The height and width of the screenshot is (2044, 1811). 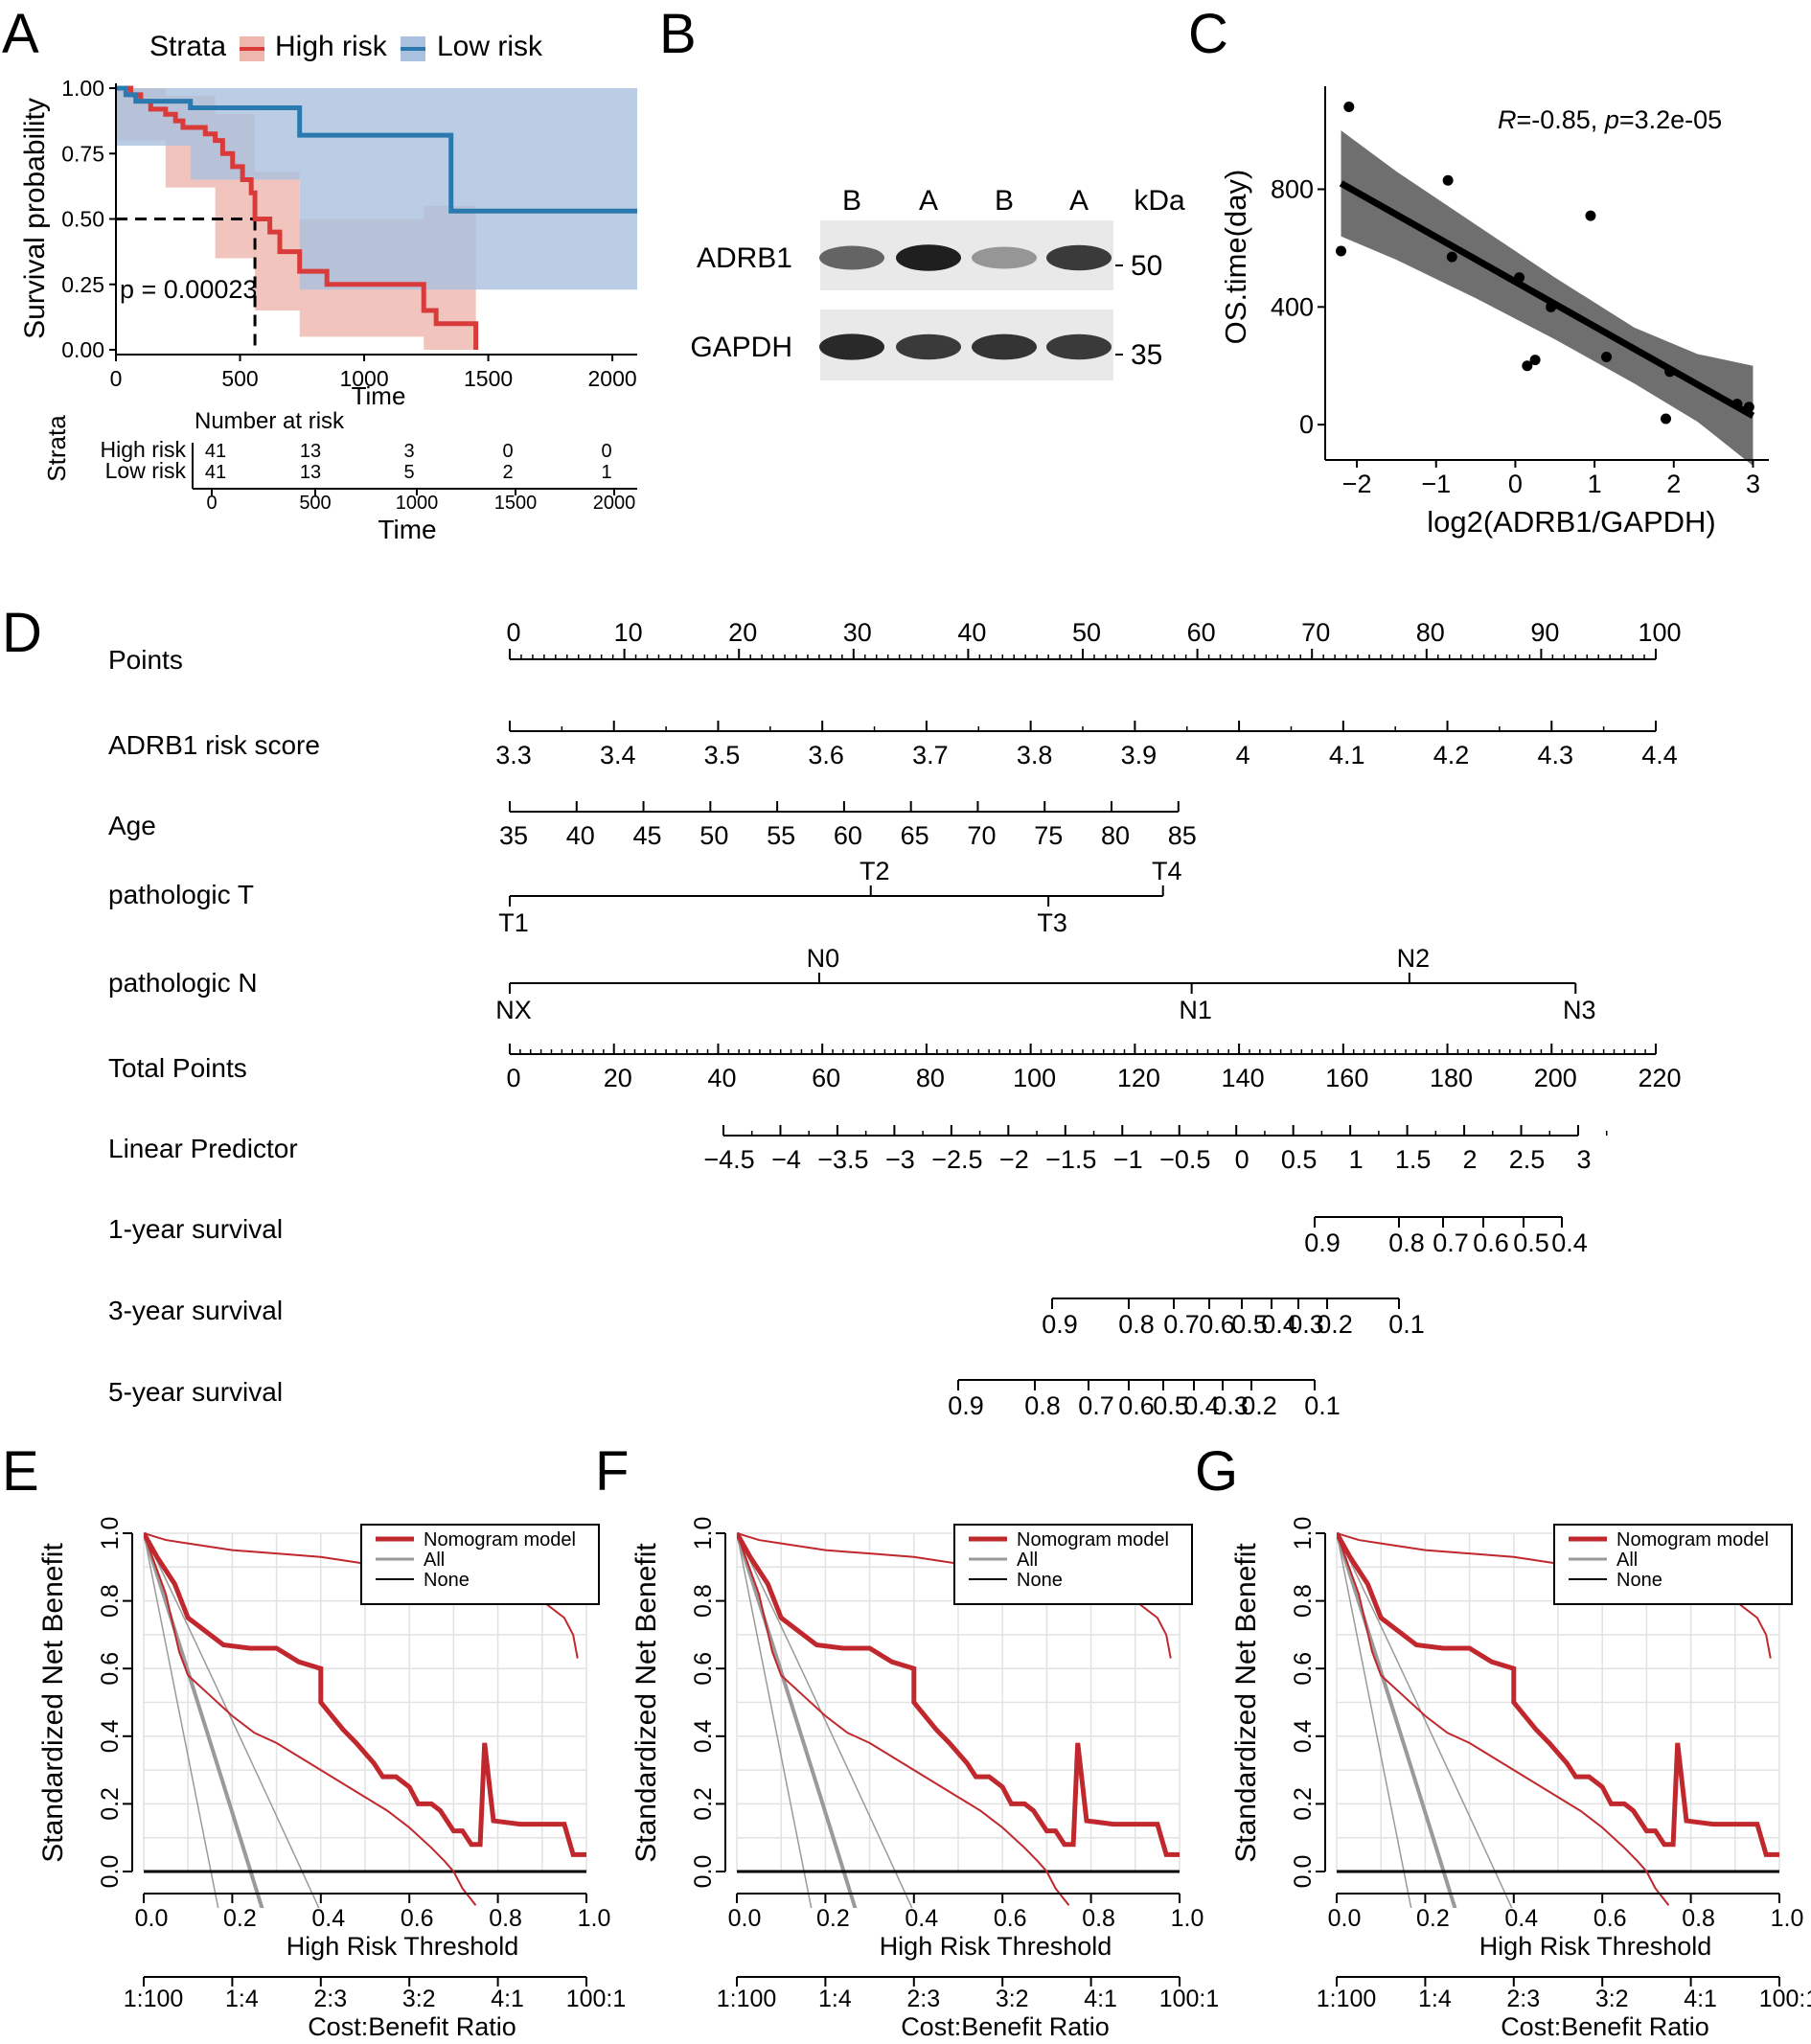 What do you see at coordinates (1583, 1160) in the screenshot?
I see `tick-label: 3` at bounding box center [1583, 1160].